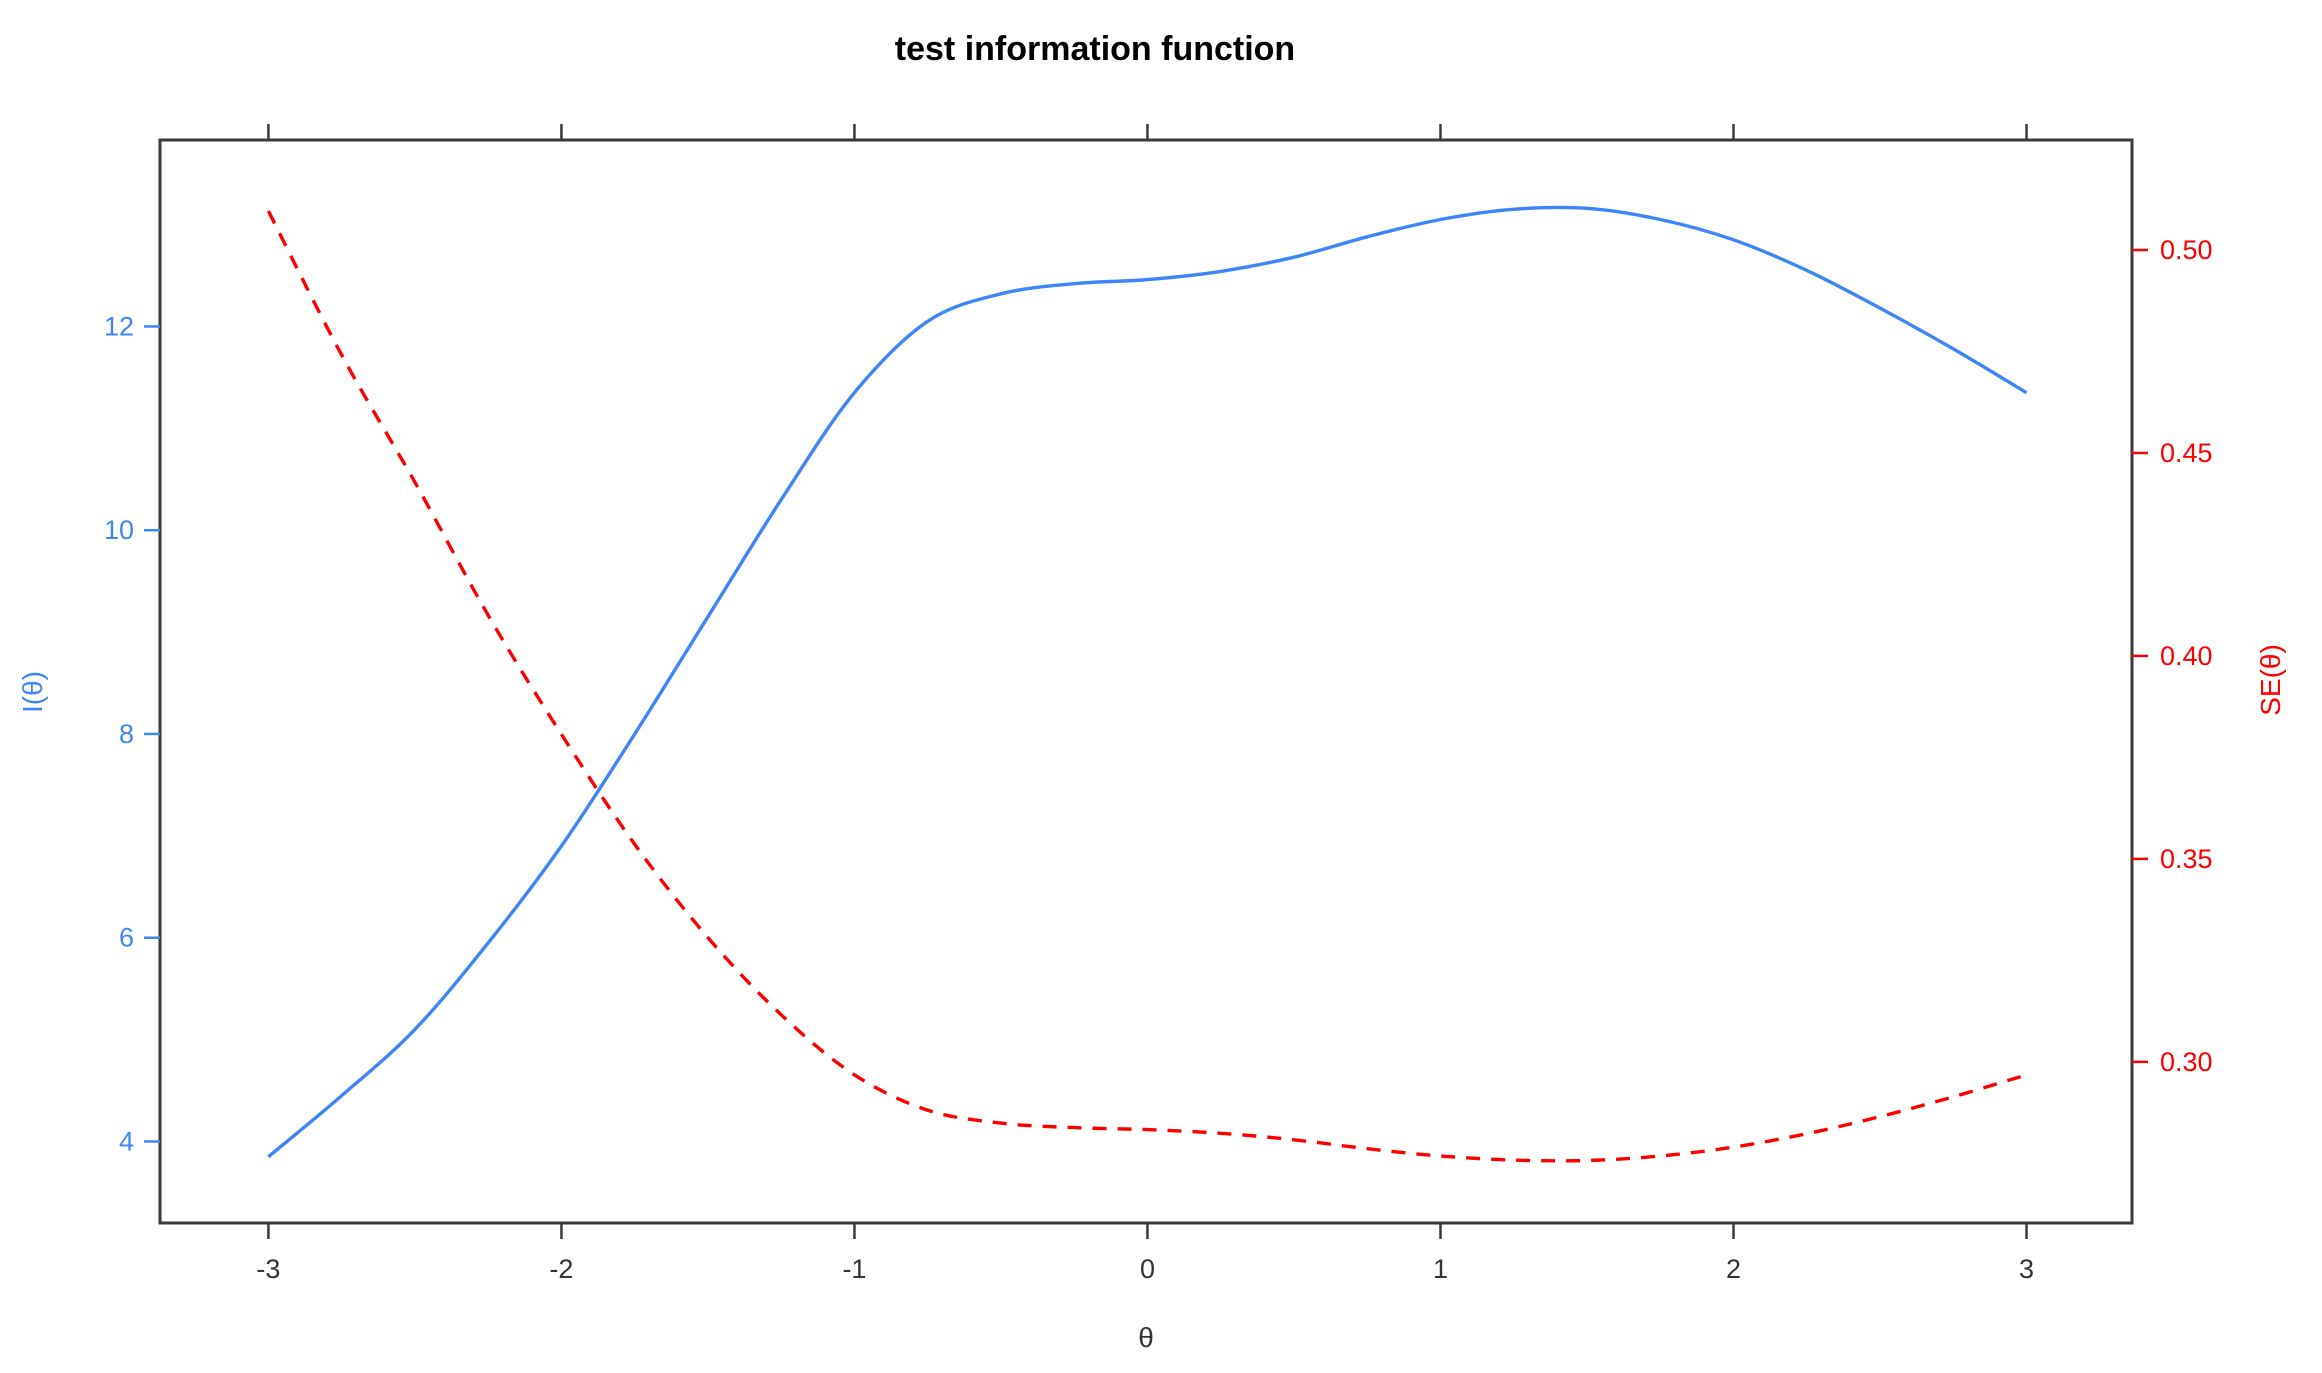 The height and width of the screenshot is (1373, 2322). Describe the element at coordinates (2186, 453) in the screenshot. I see `right-axis-tick-label: 0.45` at that location.